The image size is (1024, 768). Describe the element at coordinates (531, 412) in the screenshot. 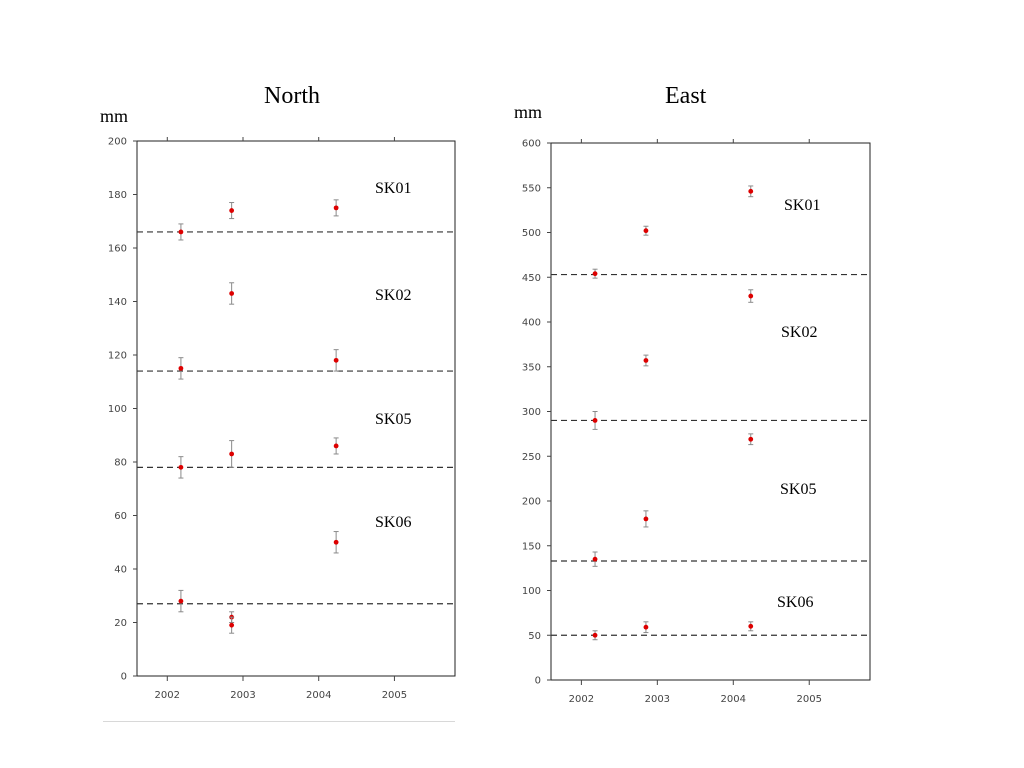

I see `east-y-tick-label: 300` at that location.